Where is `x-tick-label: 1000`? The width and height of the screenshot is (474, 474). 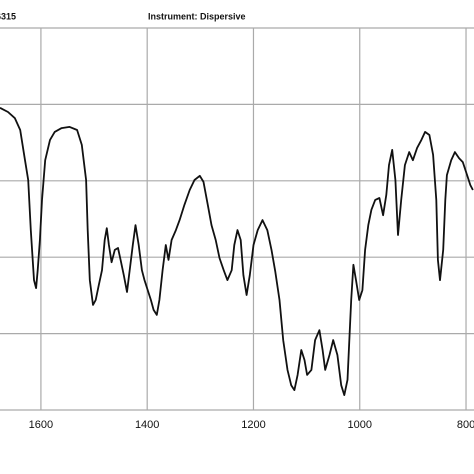 x-tick-label: 1000 is located at coordinates (360, 425).